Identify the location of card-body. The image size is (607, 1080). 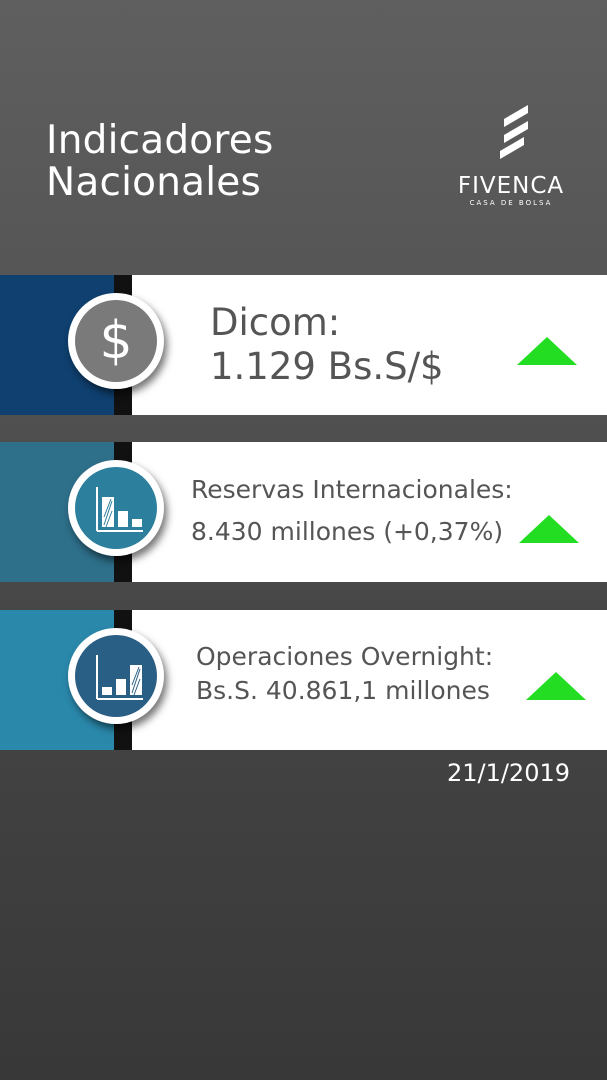
(369, 512).